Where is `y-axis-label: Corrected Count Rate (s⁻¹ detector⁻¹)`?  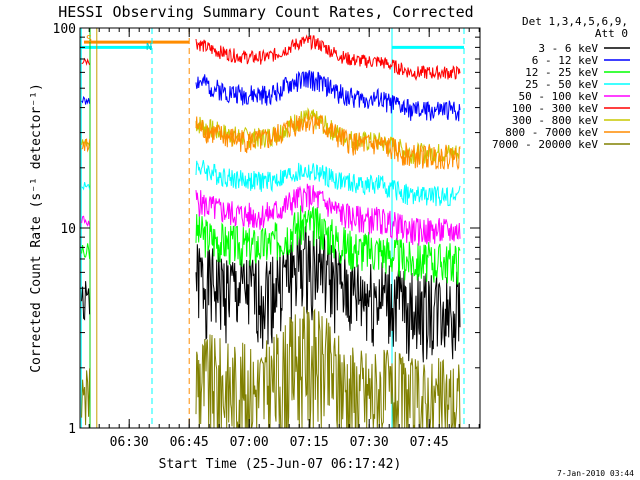 y-axis-label: Corrected Count Rate (s⁻¹ detector⁻¹) is located at coordinates (36, 228).